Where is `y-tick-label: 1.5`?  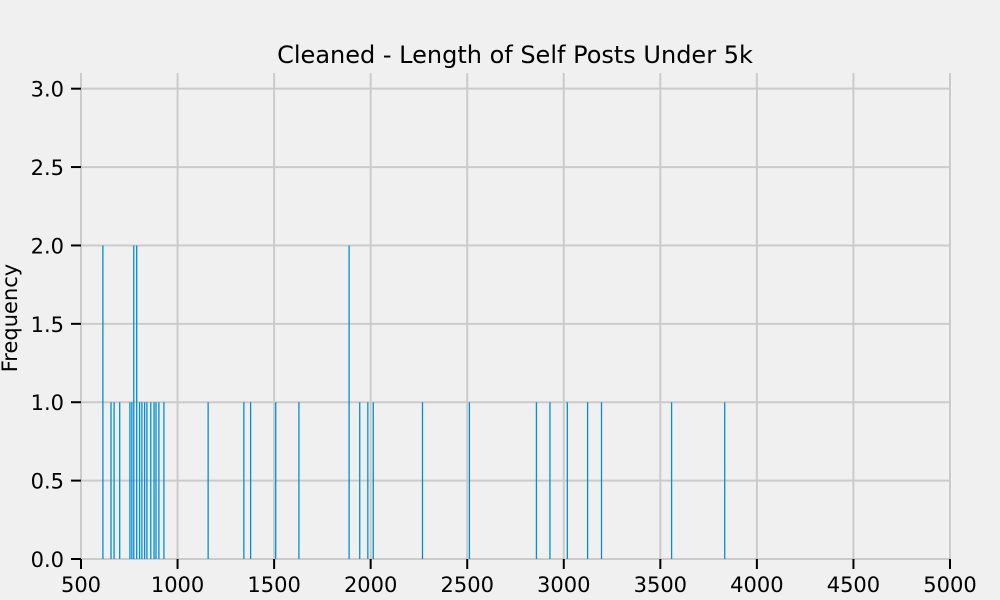 y-tick-label: 1.5 is located at coordinates (47, 325).